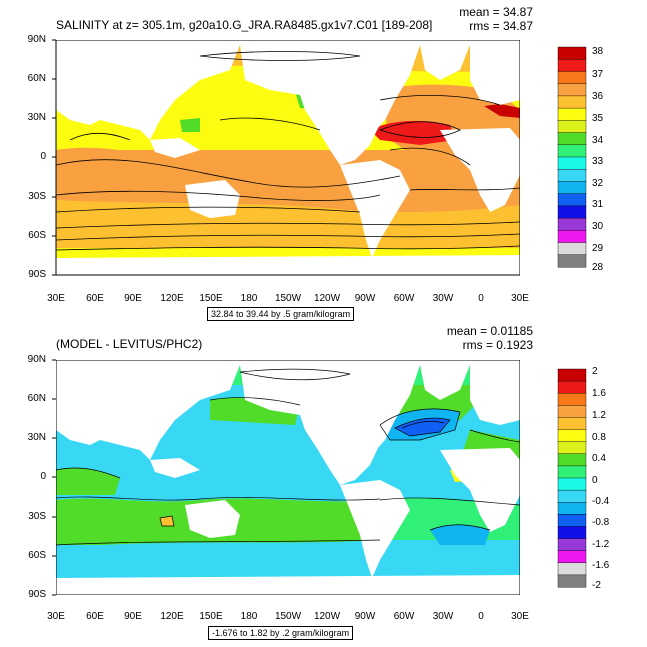  Describe the element at coordinates (37, 555) in the screenshot. I see `bottom-lat-label: 60S` at that location.